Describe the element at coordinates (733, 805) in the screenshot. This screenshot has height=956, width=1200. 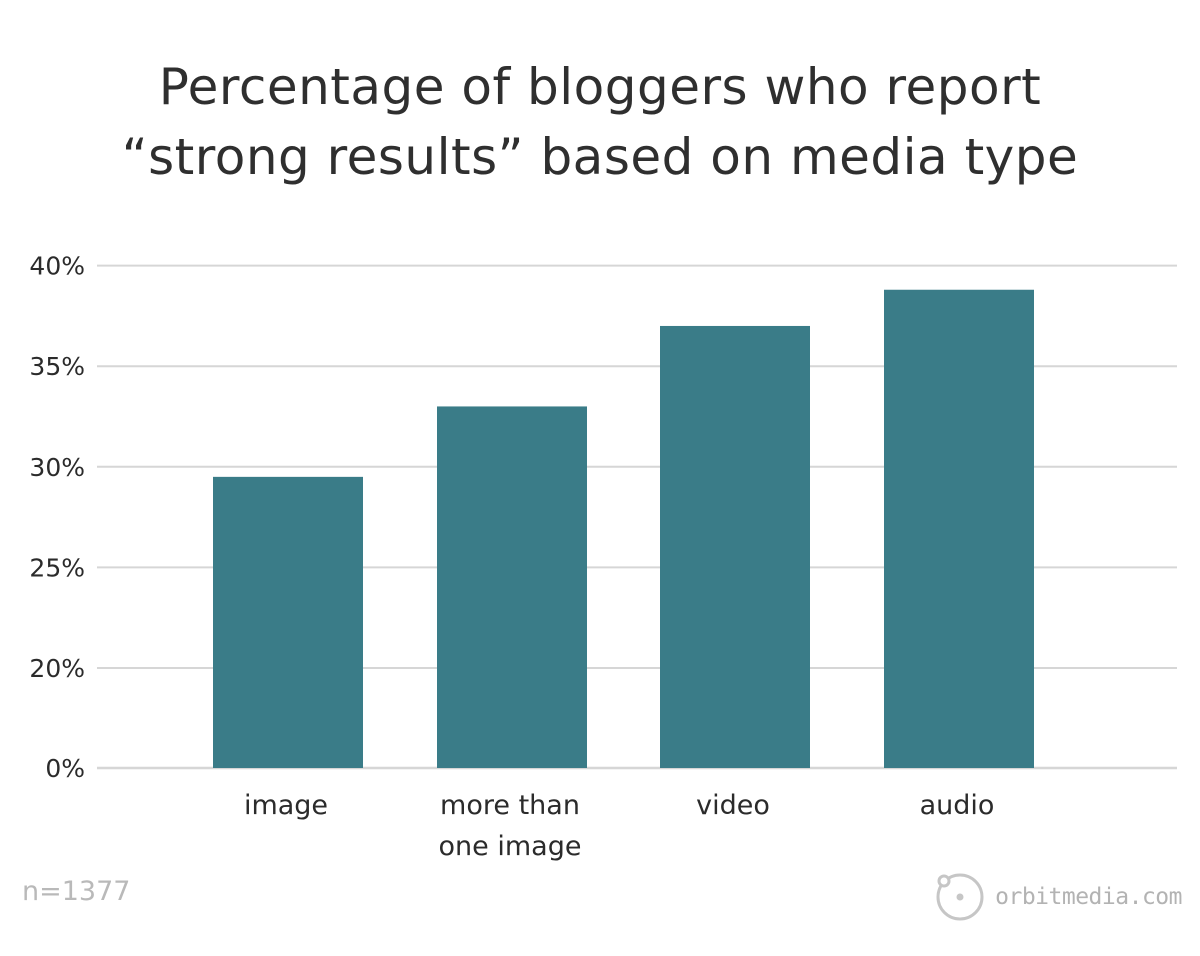
I see `x-tick-label: video` at that location.